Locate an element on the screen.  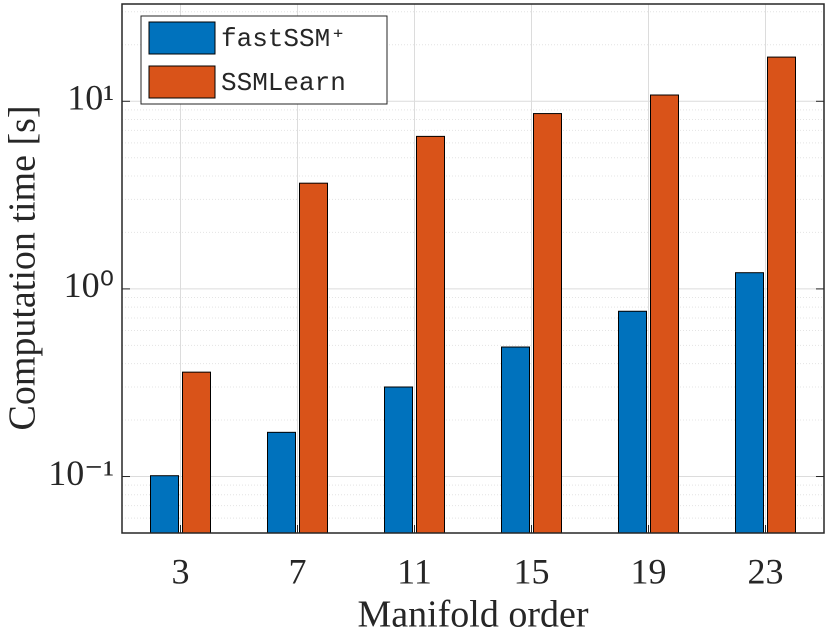
y-tick-label: 10¹ is located at coordinates (90, 98).